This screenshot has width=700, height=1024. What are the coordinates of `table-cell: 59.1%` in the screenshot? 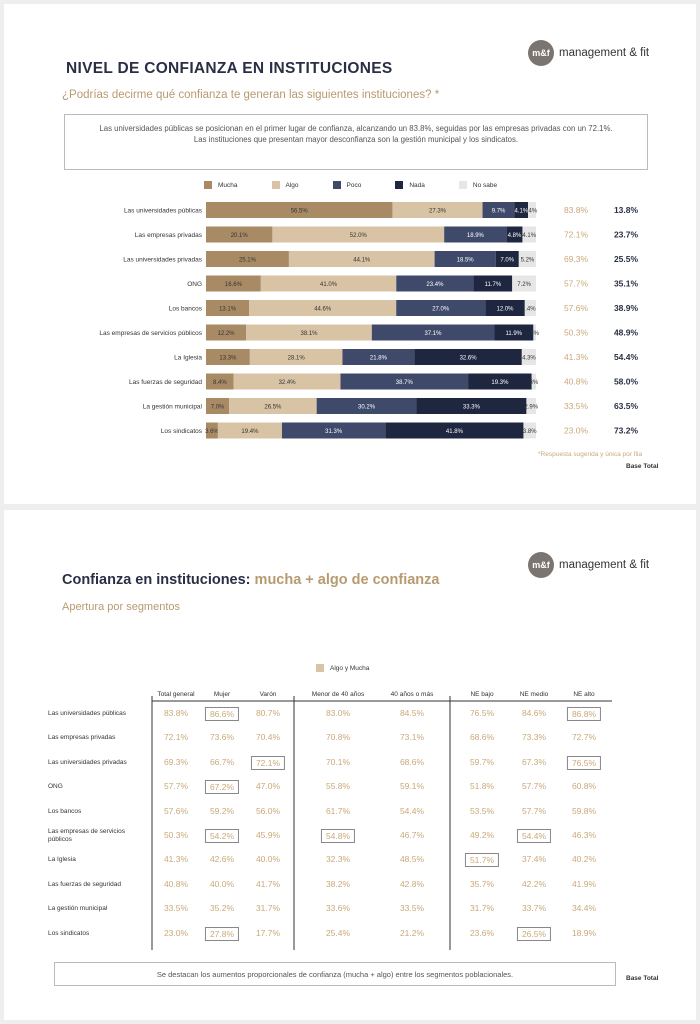 It's located at (412, 786).